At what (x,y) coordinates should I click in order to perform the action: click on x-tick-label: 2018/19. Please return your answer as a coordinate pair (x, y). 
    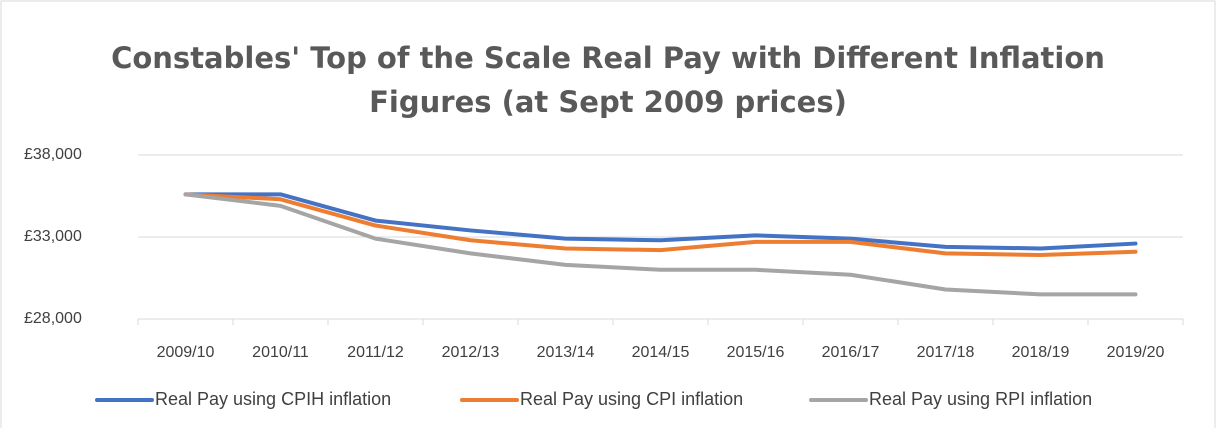
    Looking at the image, I should click on (1041, 352).